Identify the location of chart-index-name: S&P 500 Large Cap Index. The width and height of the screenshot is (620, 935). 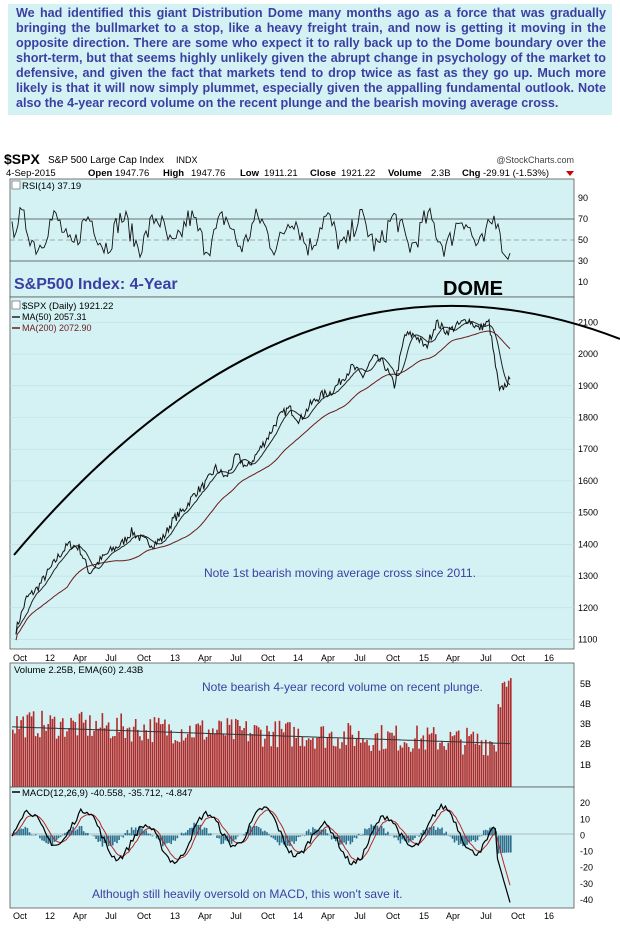
(106, 160).